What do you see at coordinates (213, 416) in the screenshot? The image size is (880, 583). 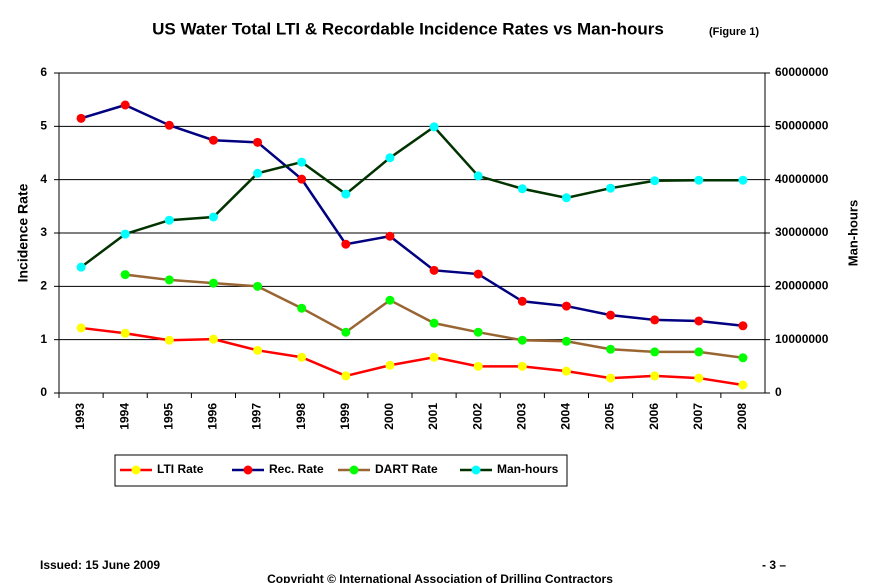 I see `x-tick-label: 1996` at bounding box center [213, 416].